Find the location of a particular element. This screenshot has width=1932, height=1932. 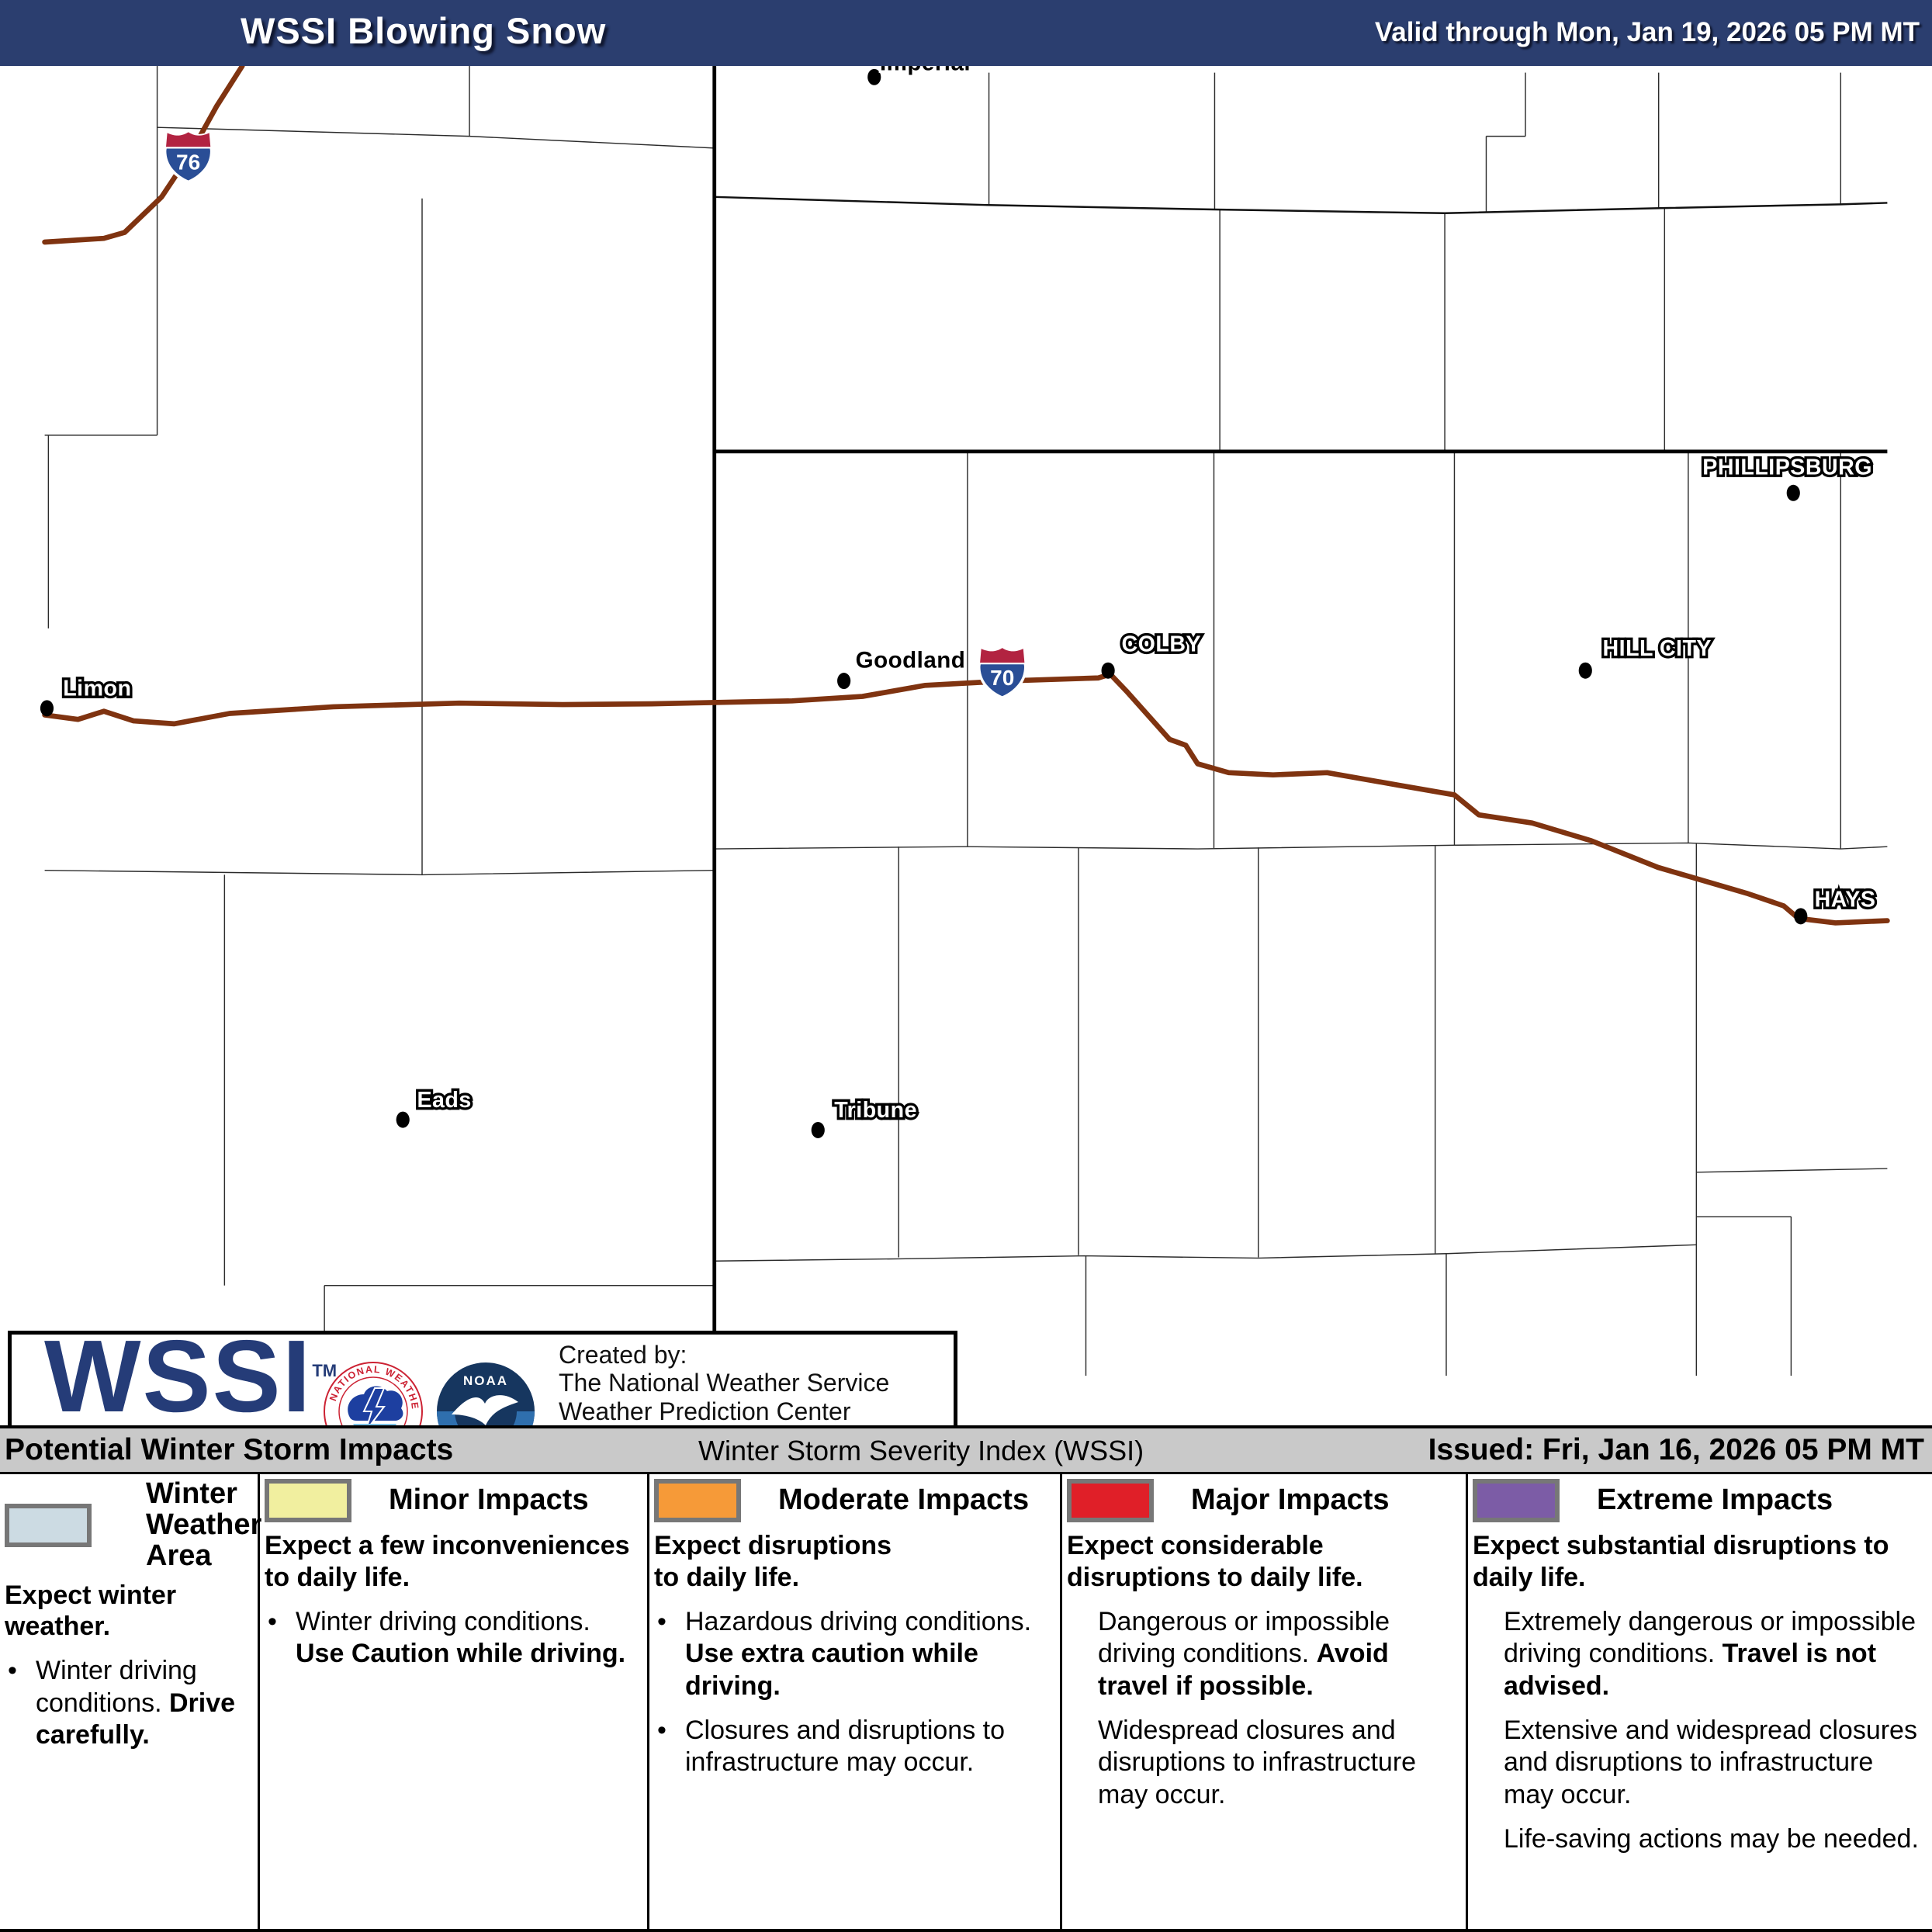

interstate-70-shield-icon: 70 is located at coordinates (1002, 673).